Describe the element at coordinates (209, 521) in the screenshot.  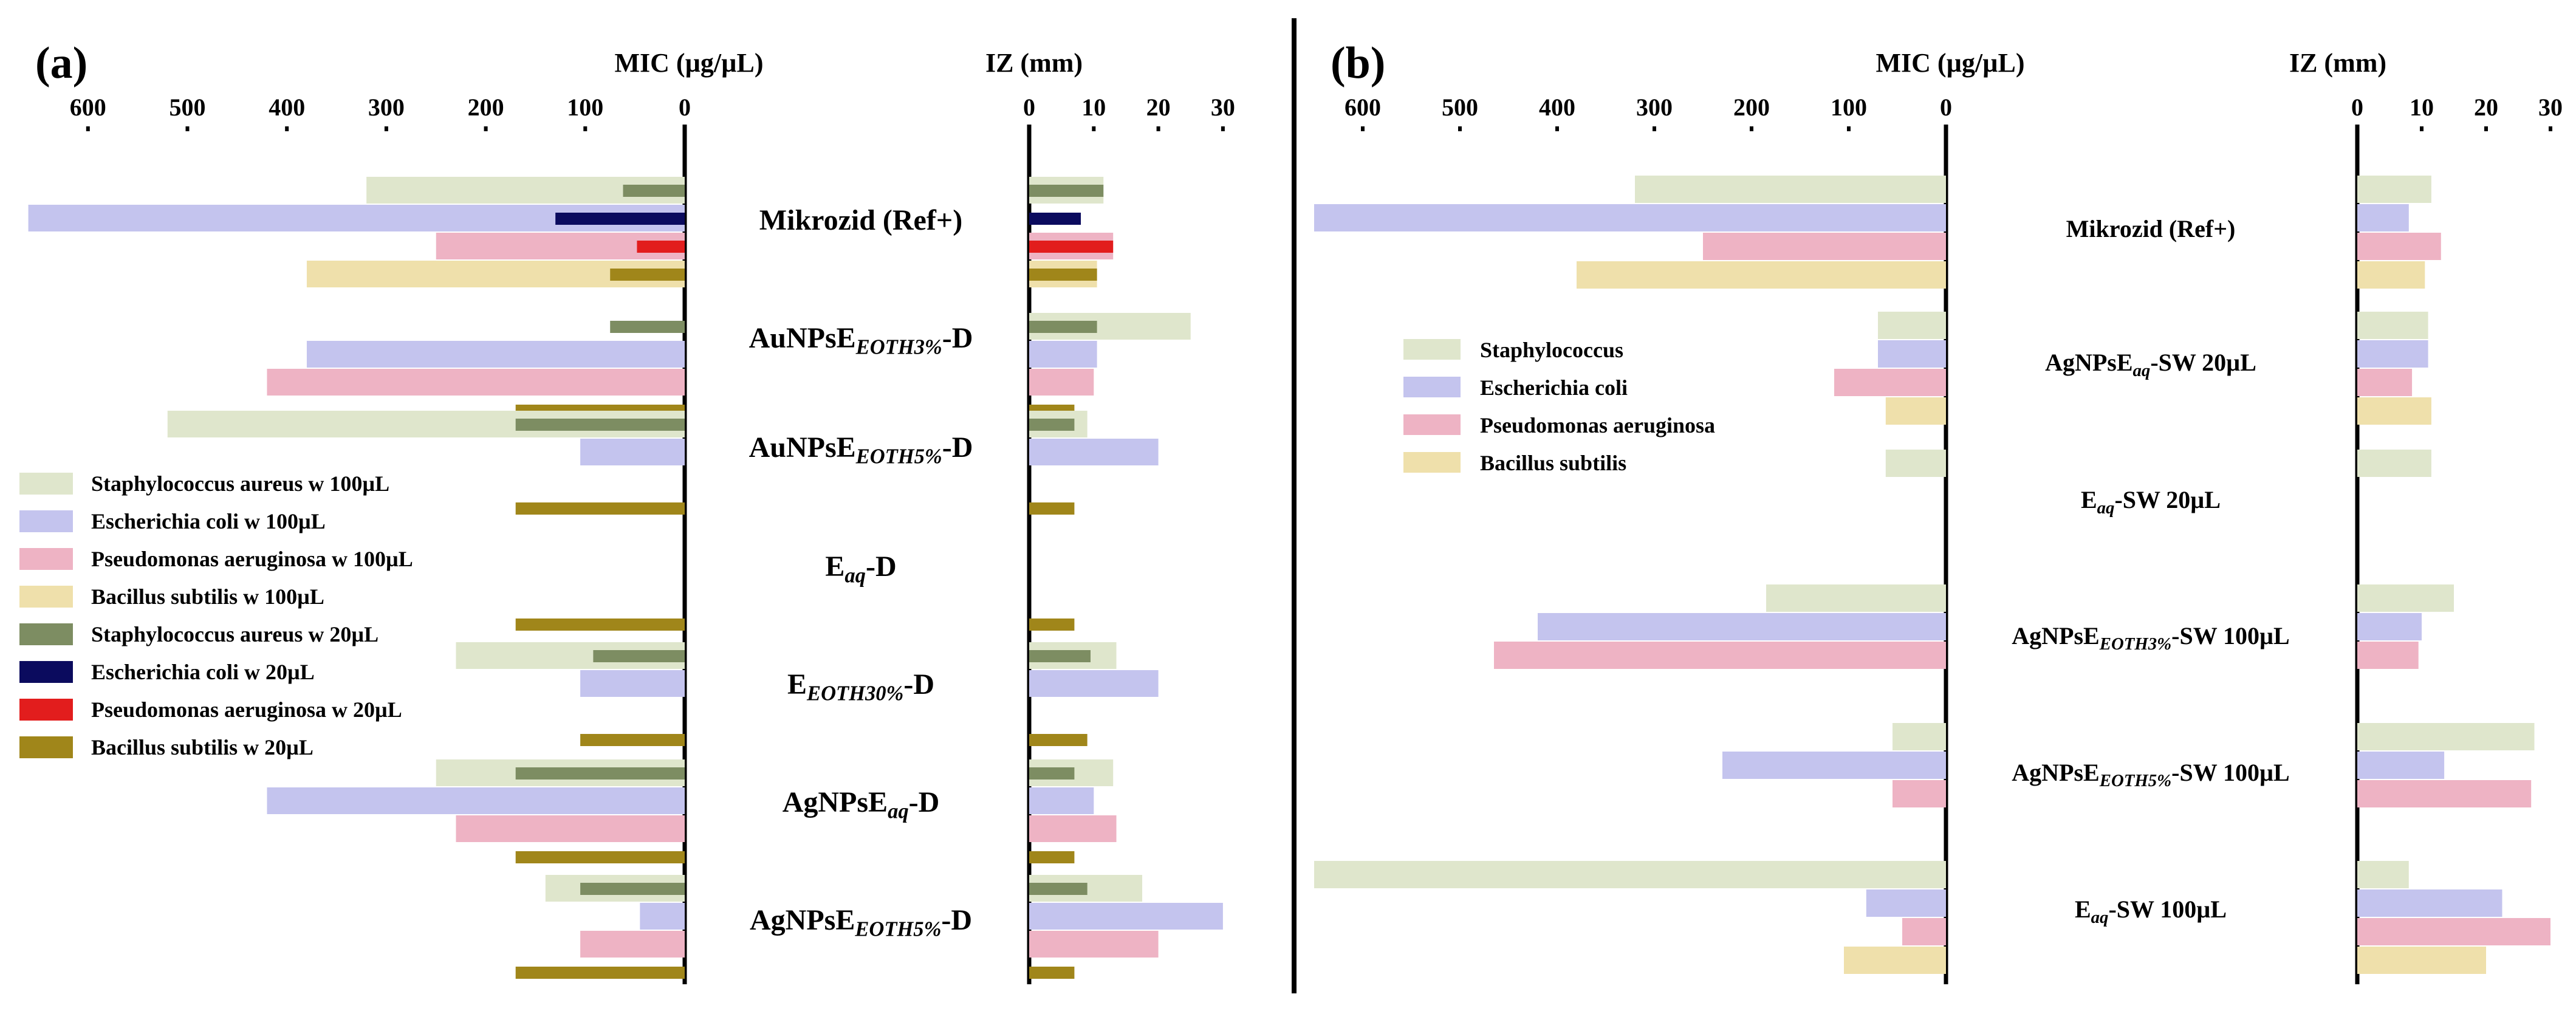
I see `legend-label: Escherichia coli w 100µL` at that location.